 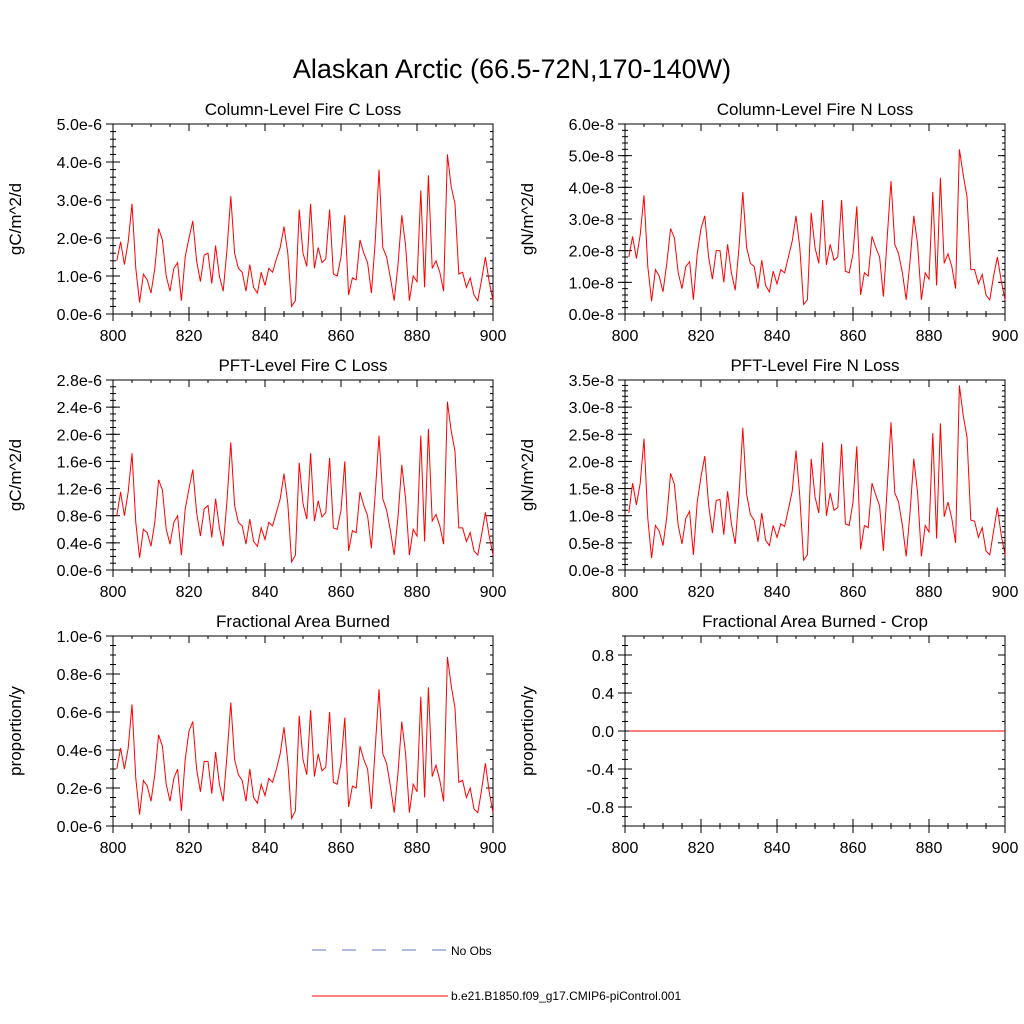 What do you see at coordinates (79, 713) in the screenshot?
I see `y-tick-label: 0.6e-6` at bounding box center [79, 713].